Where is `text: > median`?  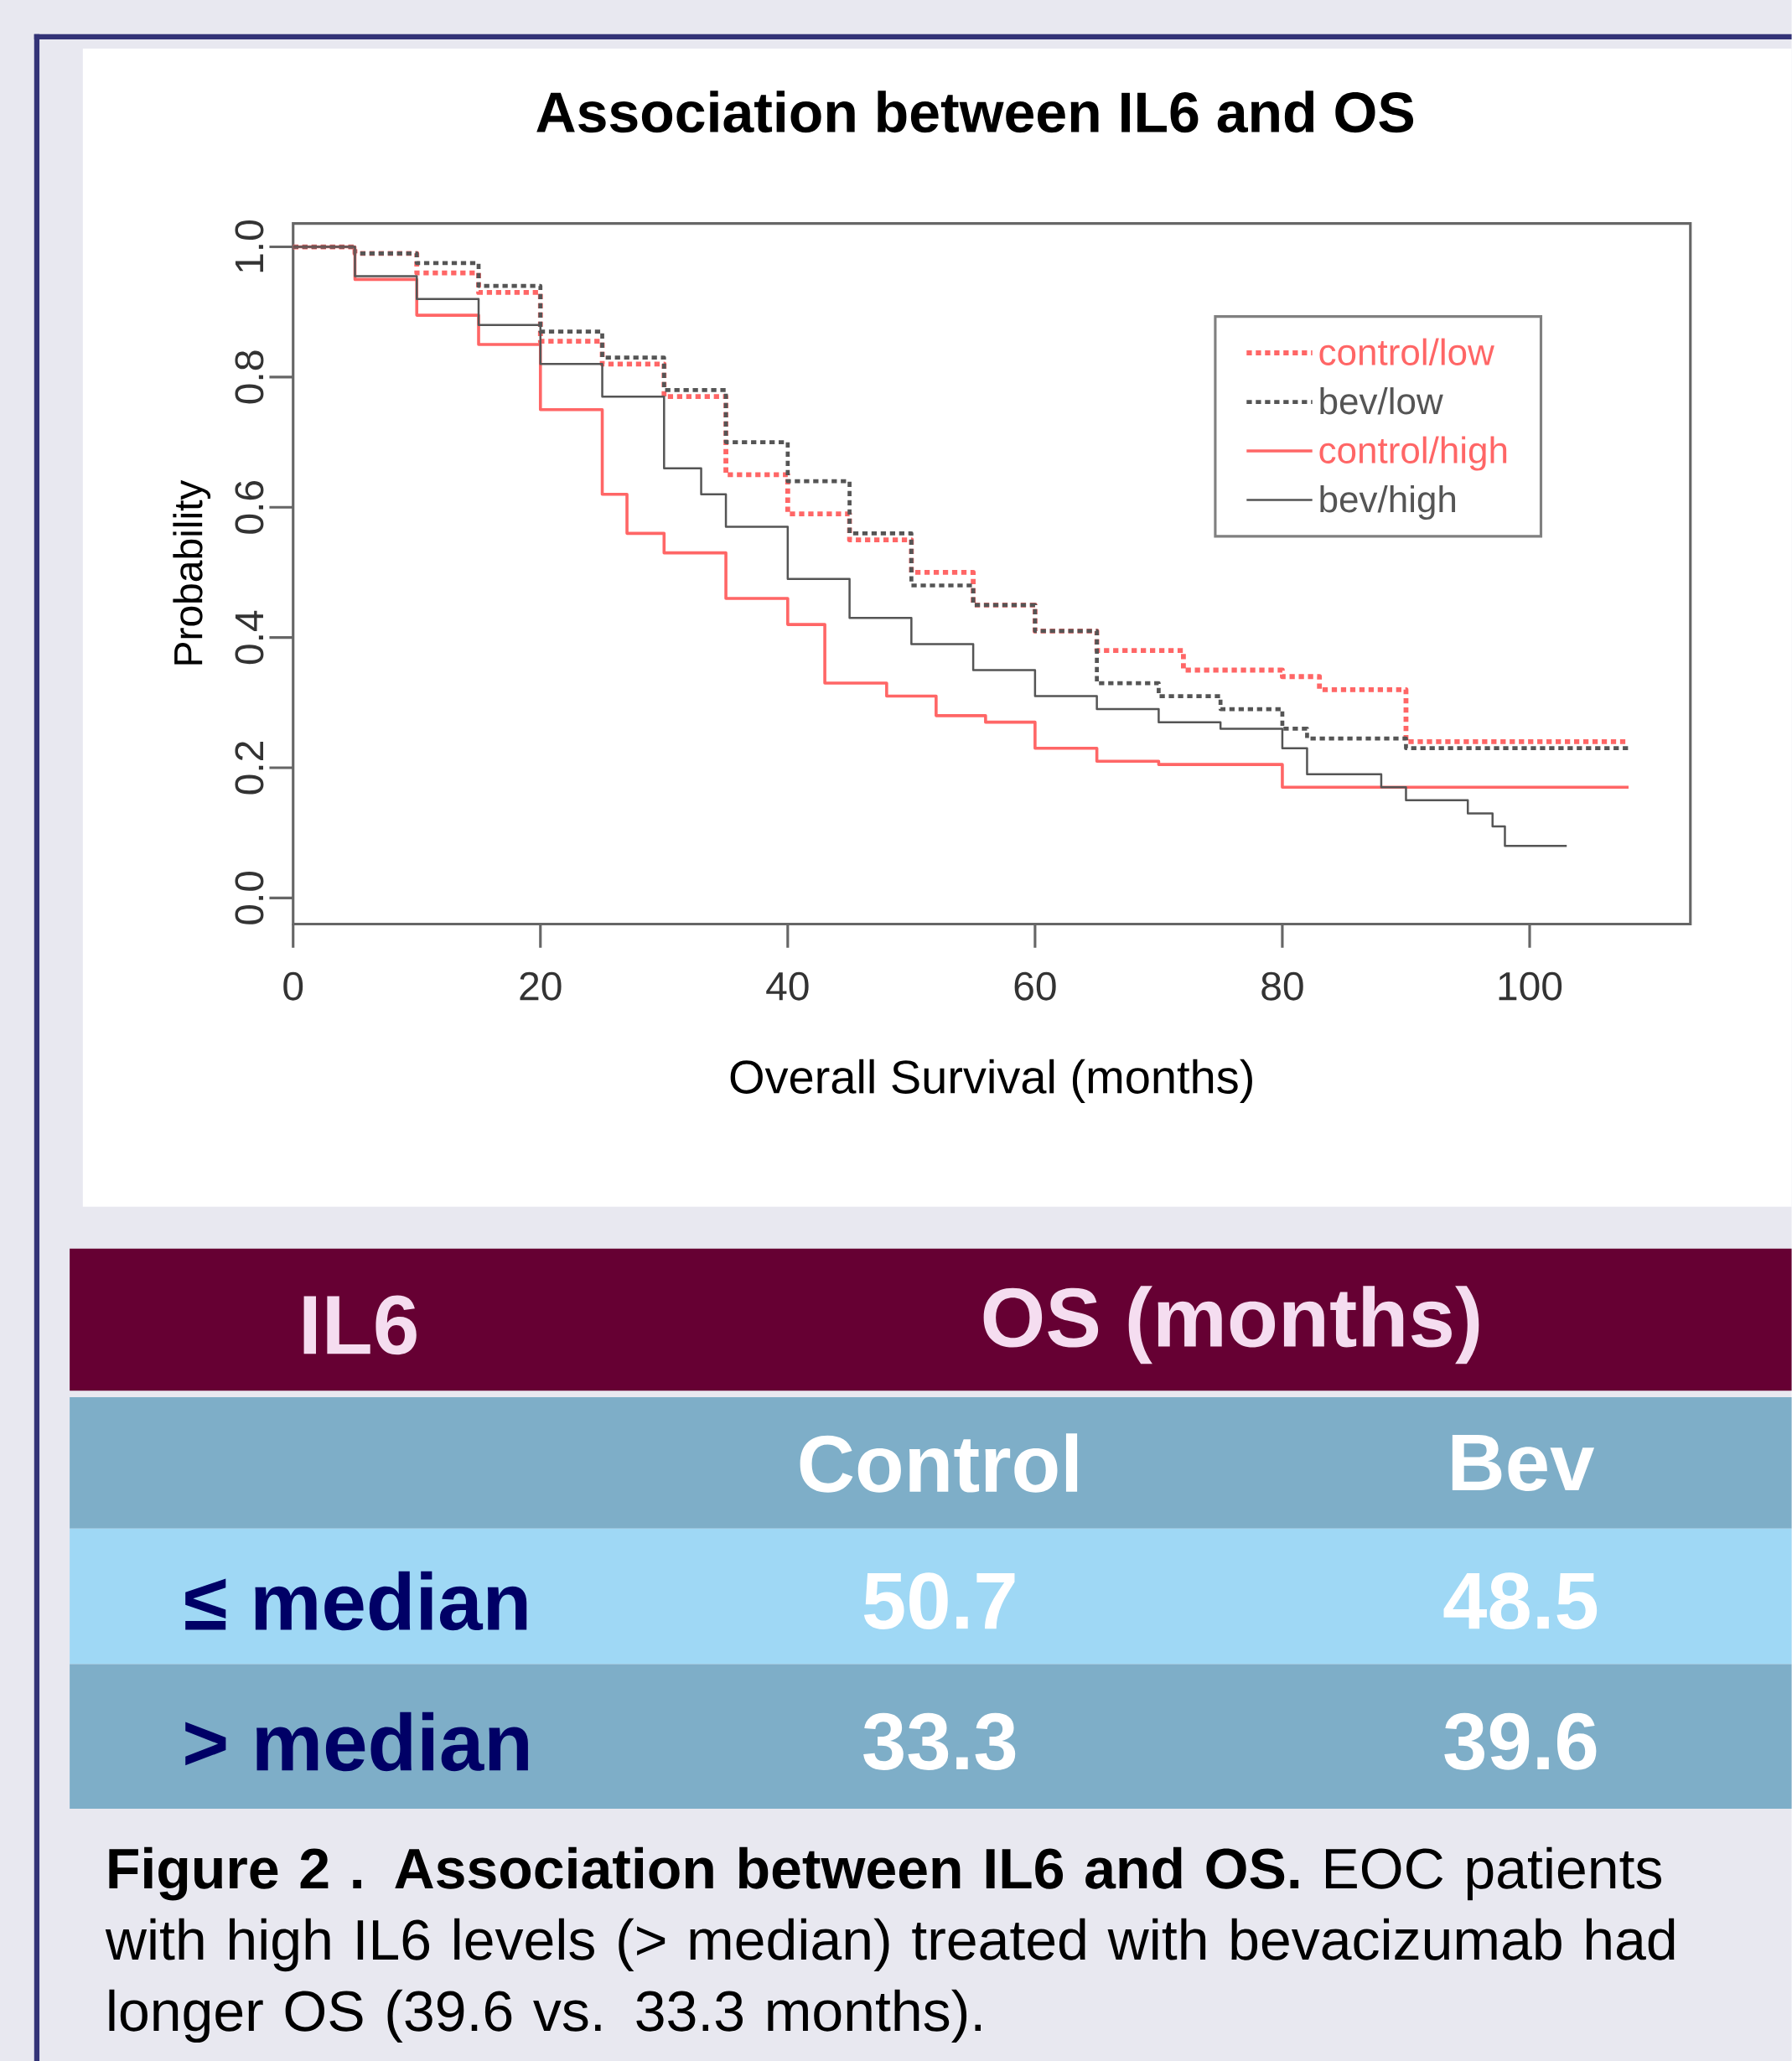 text: > median is located at coordinates (357, 1741).